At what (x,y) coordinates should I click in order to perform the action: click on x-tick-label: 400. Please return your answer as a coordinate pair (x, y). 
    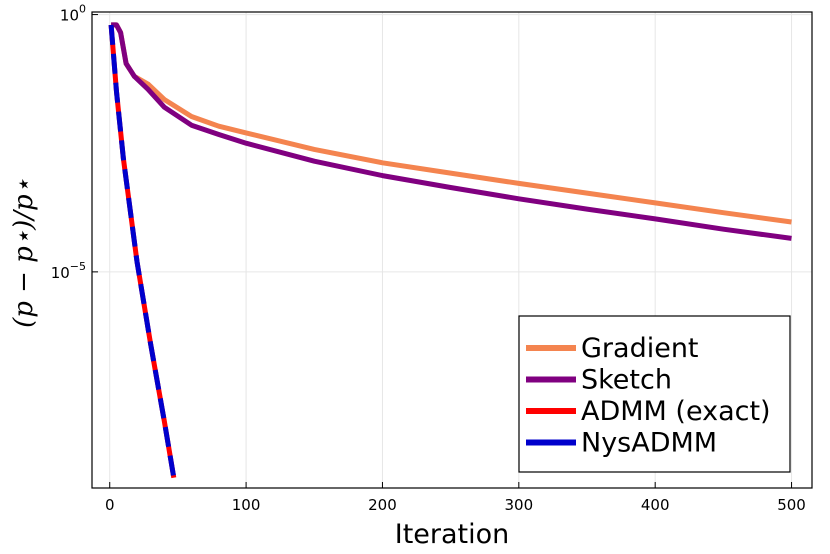
    Looking at the image, I should click on (655, 505).